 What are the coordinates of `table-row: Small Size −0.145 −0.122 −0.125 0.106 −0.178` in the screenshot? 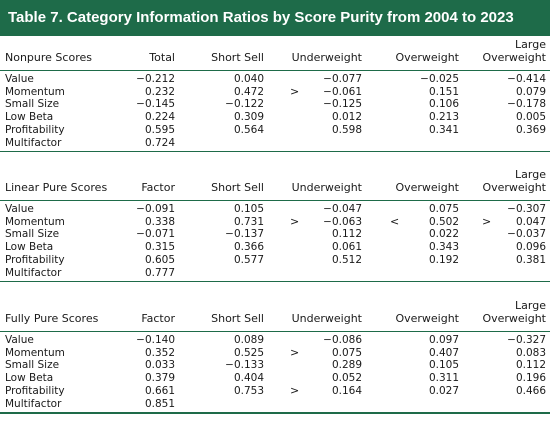 It's located at (275, 104).